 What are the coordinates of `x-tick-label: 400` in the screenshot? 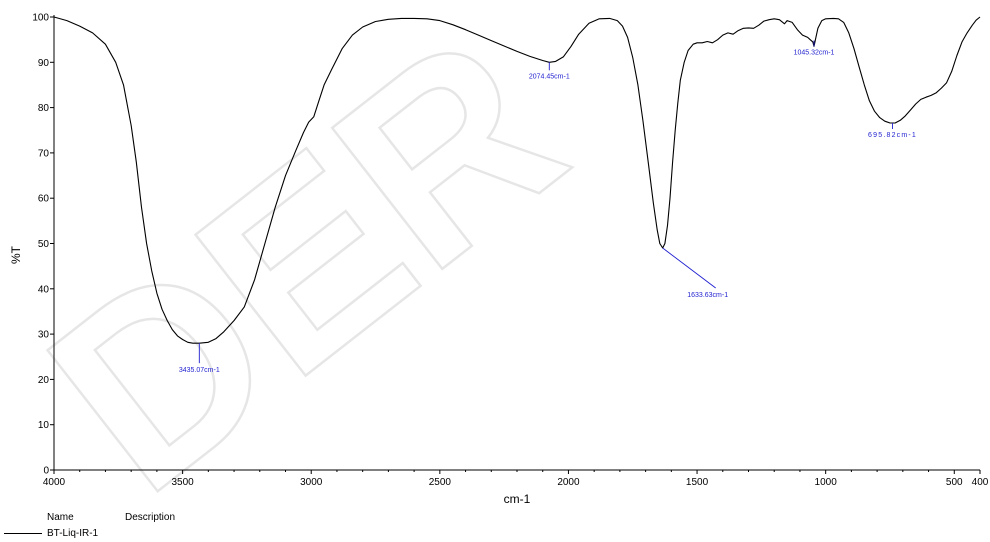 It's located at (980, 482).